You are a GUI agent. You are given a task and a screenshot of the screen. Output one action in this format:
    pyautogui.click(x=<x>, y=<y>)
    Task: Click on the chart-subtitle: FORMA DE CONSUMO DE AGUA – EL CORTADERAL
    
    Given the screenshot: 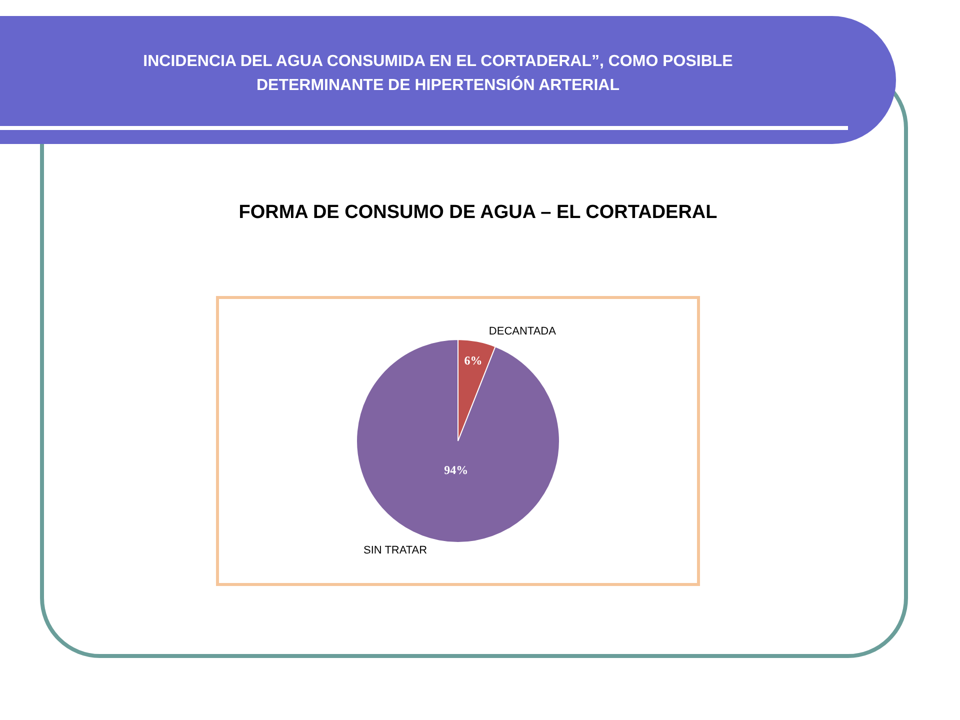 What is the action you would take?
    pyautogui.click(x=478, y=213)
    